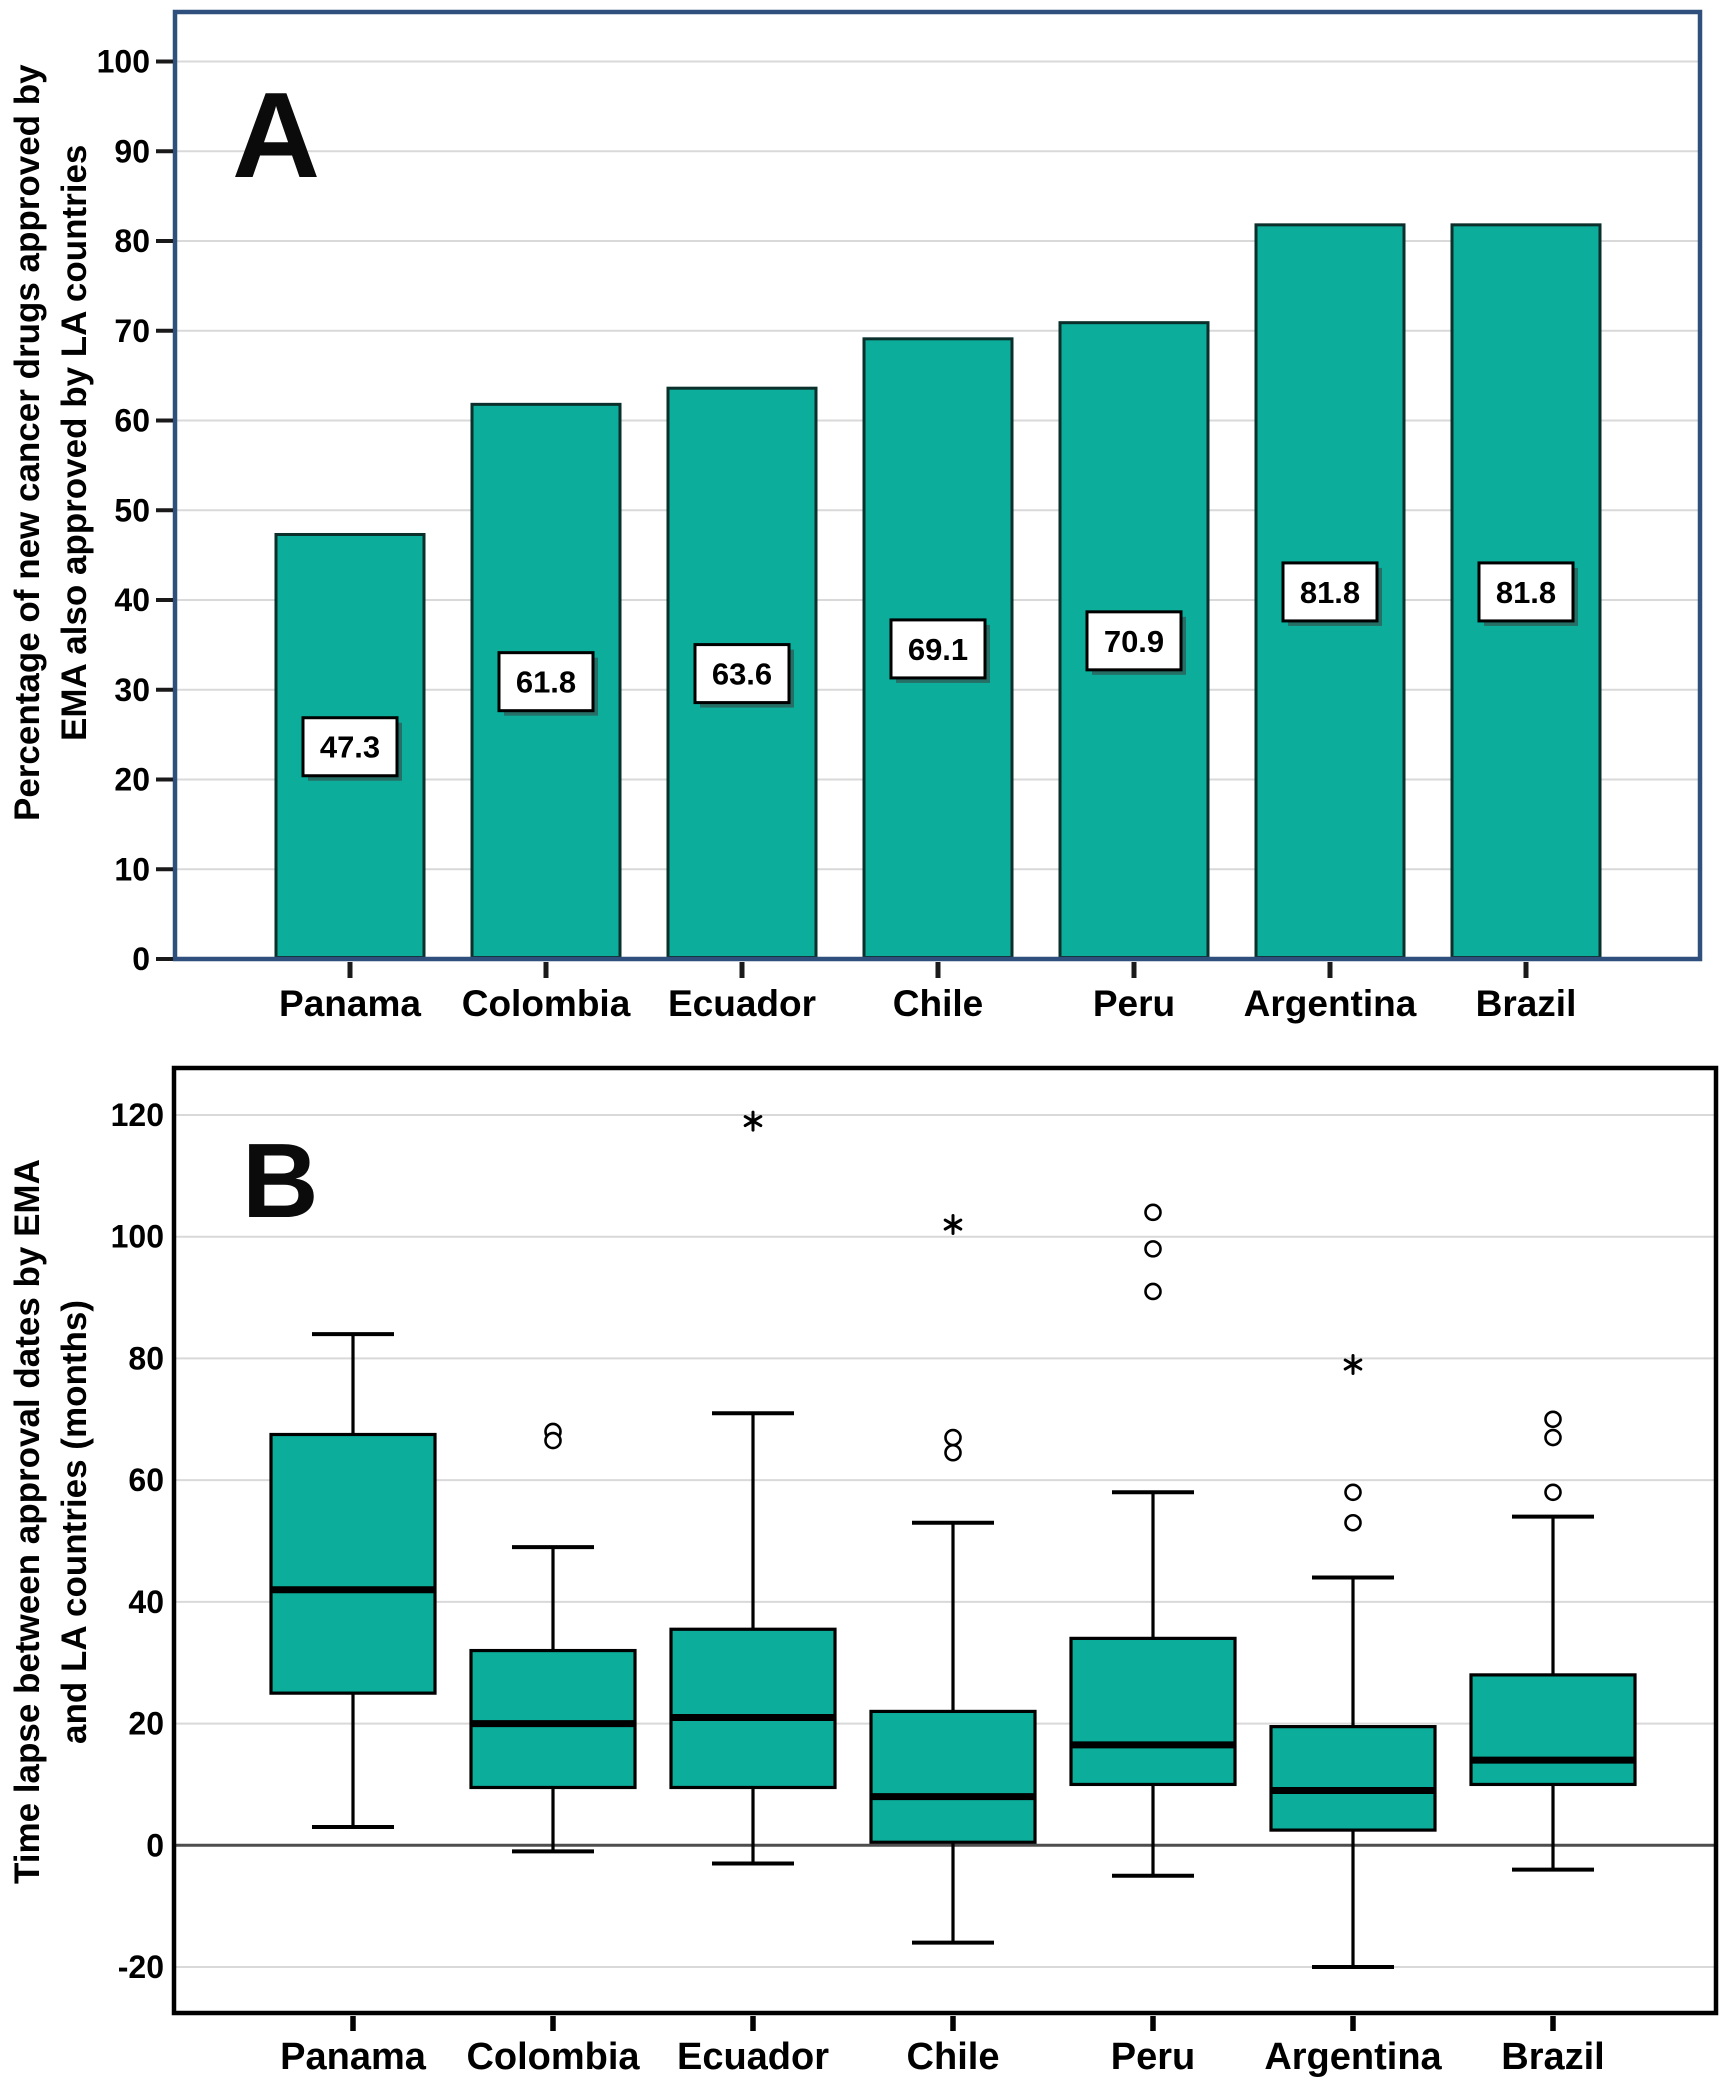  I want to click on bar-value-label-ecuador: 63.6, so click(742, 674).